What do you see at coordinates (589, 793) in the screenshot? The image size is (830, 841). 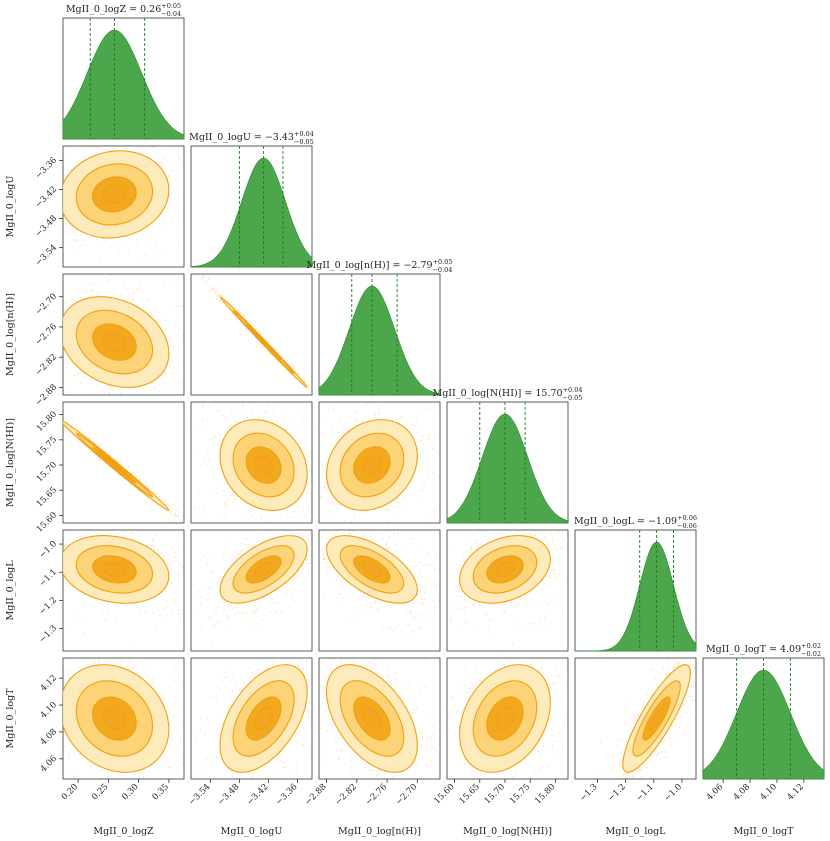 I see `x-tick-label: −1.3` at bounding box center [589, 793].